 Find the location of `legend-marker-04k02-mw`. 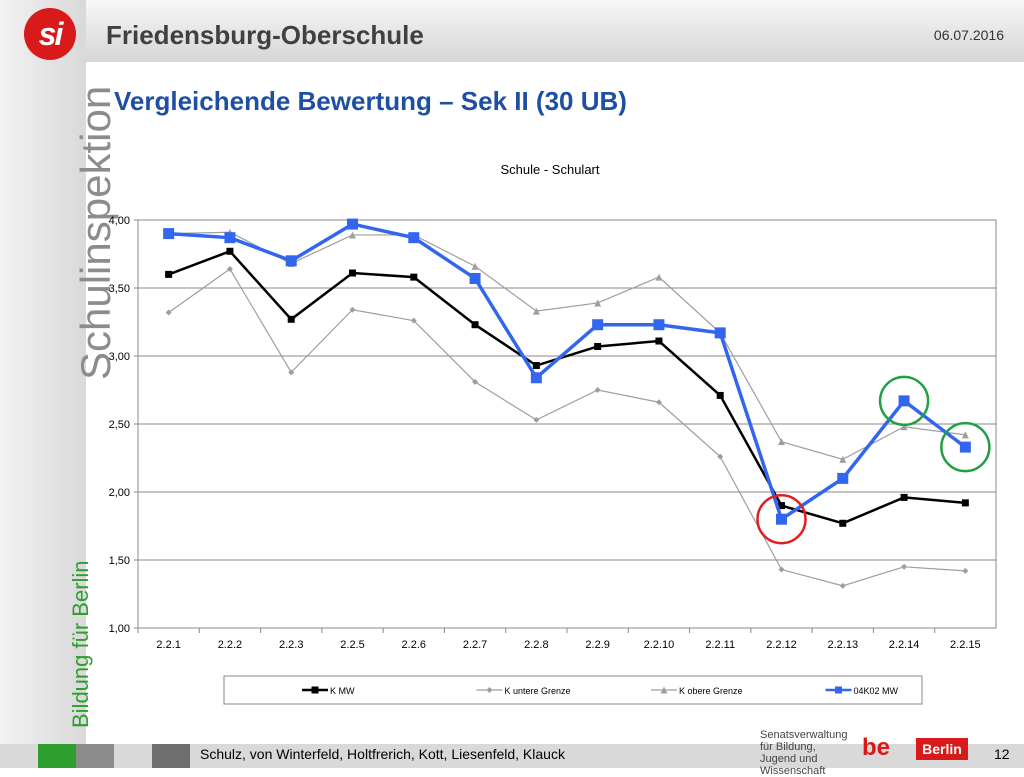

legend-marker-04k02-mw is located at coordinates (838, 690).